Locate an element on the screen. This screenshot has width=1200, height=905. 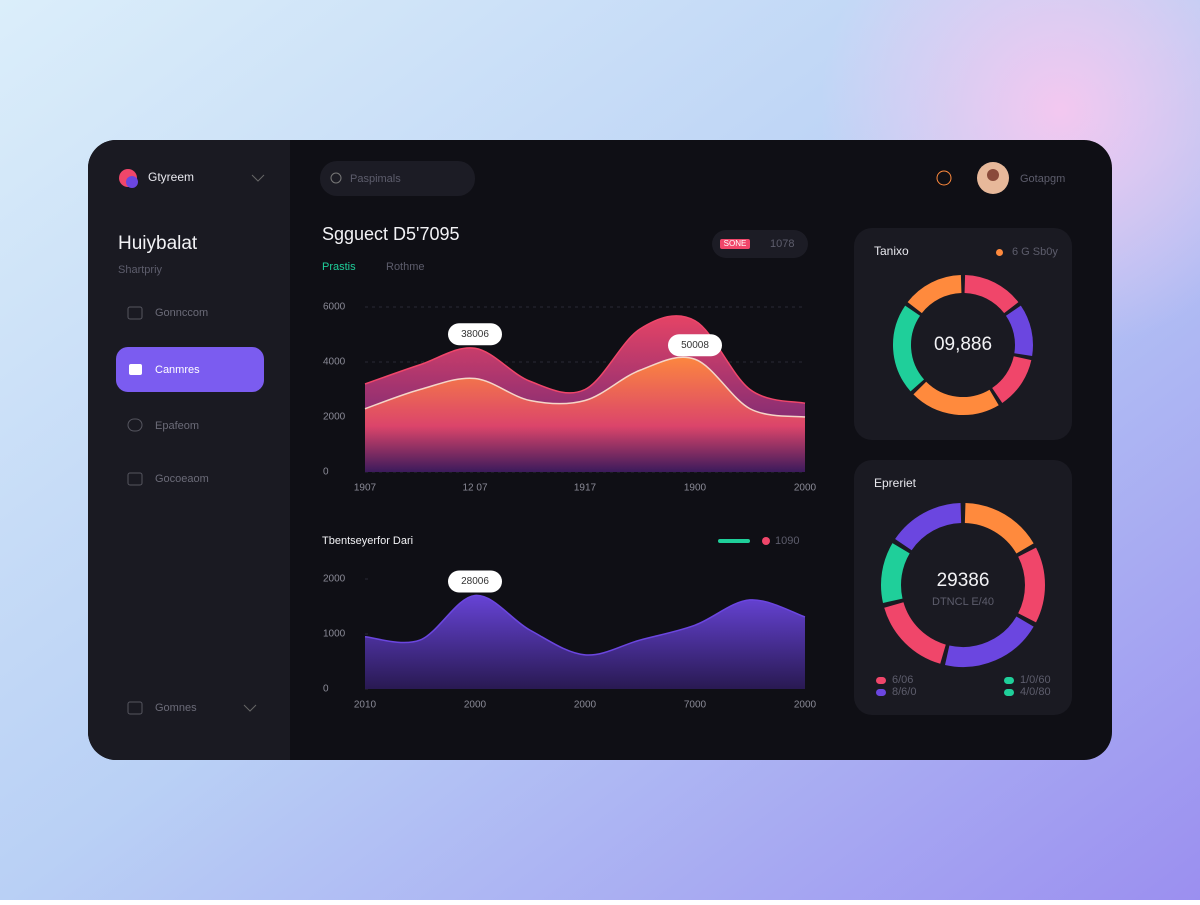
notification-icon is located at coordinates (944, 178).